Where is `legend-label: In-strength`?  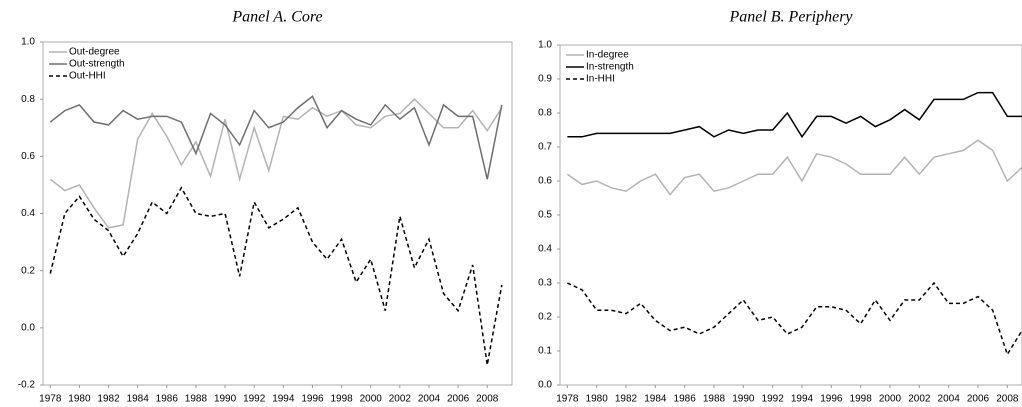 legend-label: In-strength is located at coordinates (610, 67).